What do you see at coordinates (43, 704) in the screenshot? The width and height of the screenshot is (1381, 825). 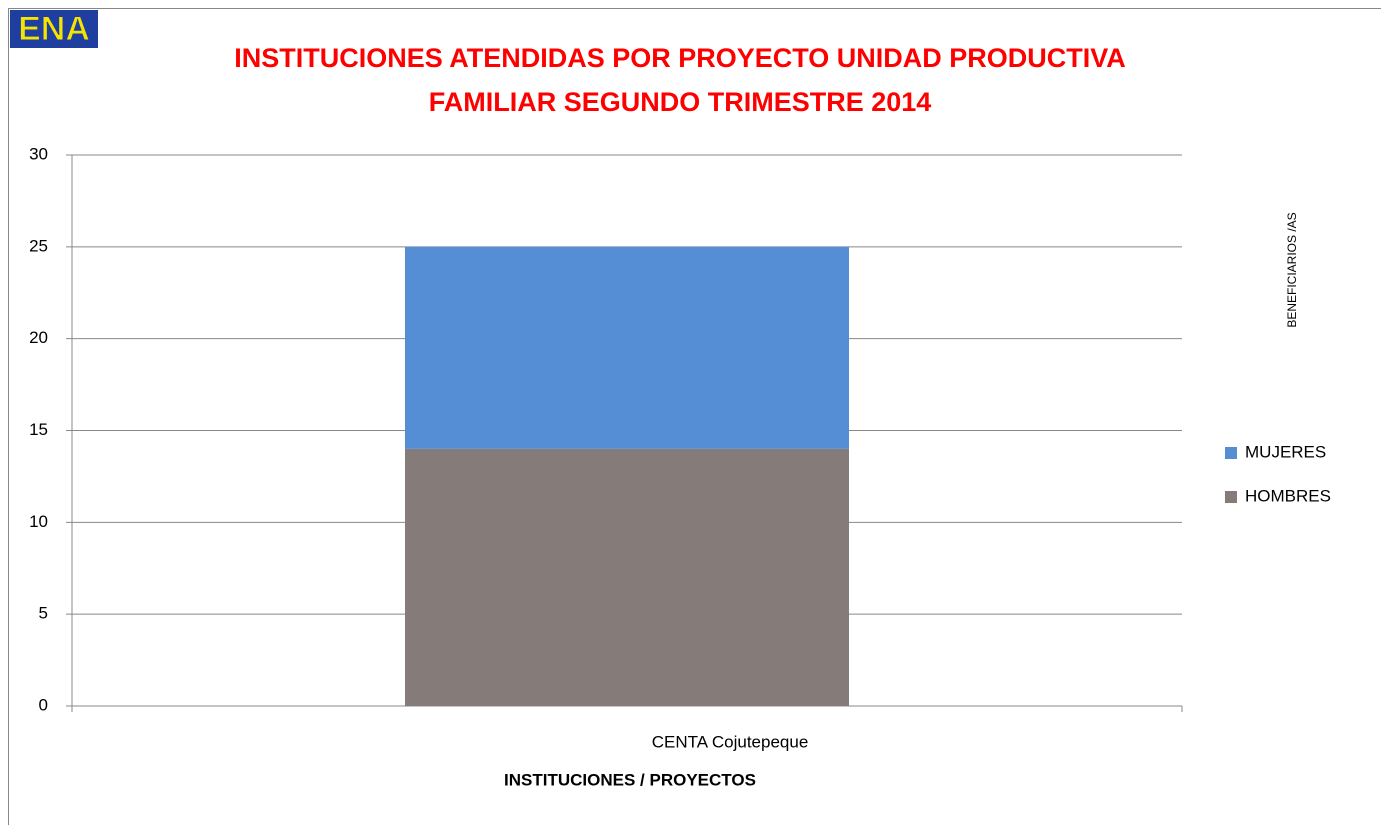 I see `y-tick-label: 0` at bounding box center [43, 704].